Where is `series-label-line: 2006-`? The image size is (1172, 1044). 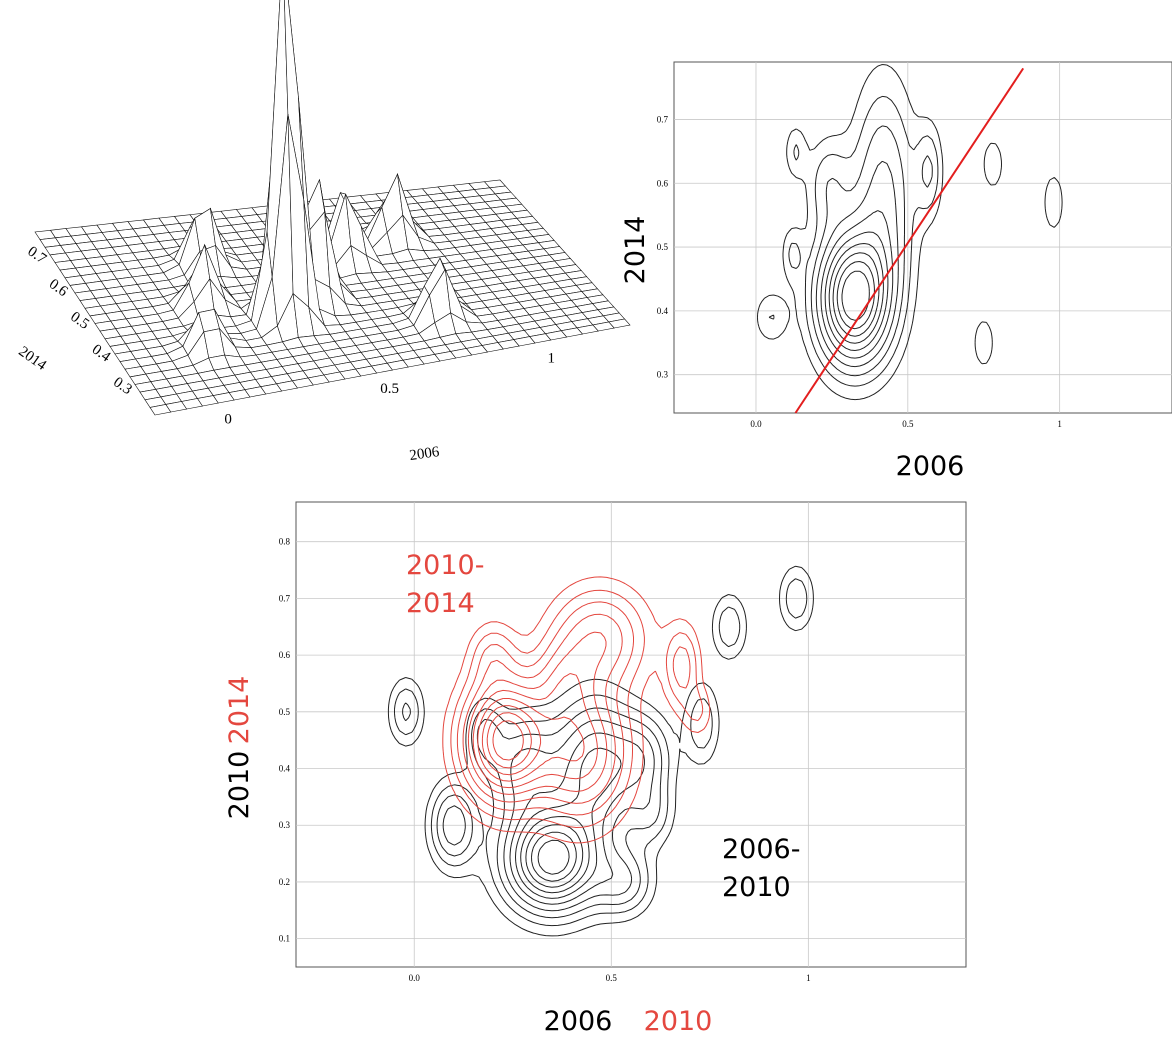 series-label-line: 2006- is located at coordinates (761, 849).